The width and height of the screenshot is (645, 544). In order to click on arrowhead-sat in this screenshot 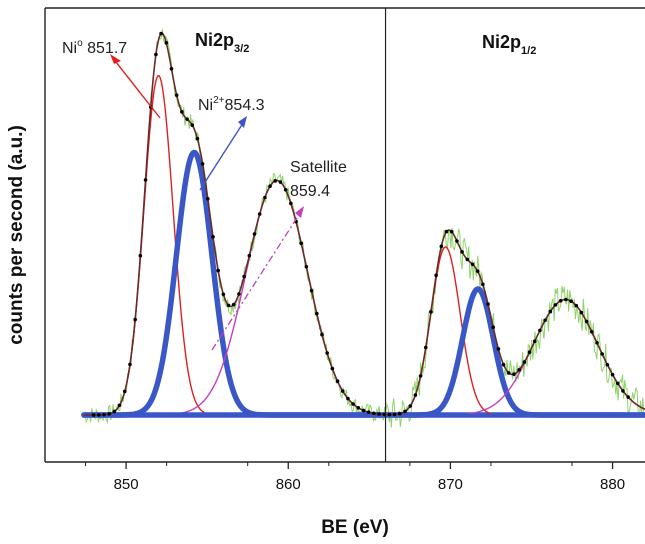, I will do `click(299, 212)`.